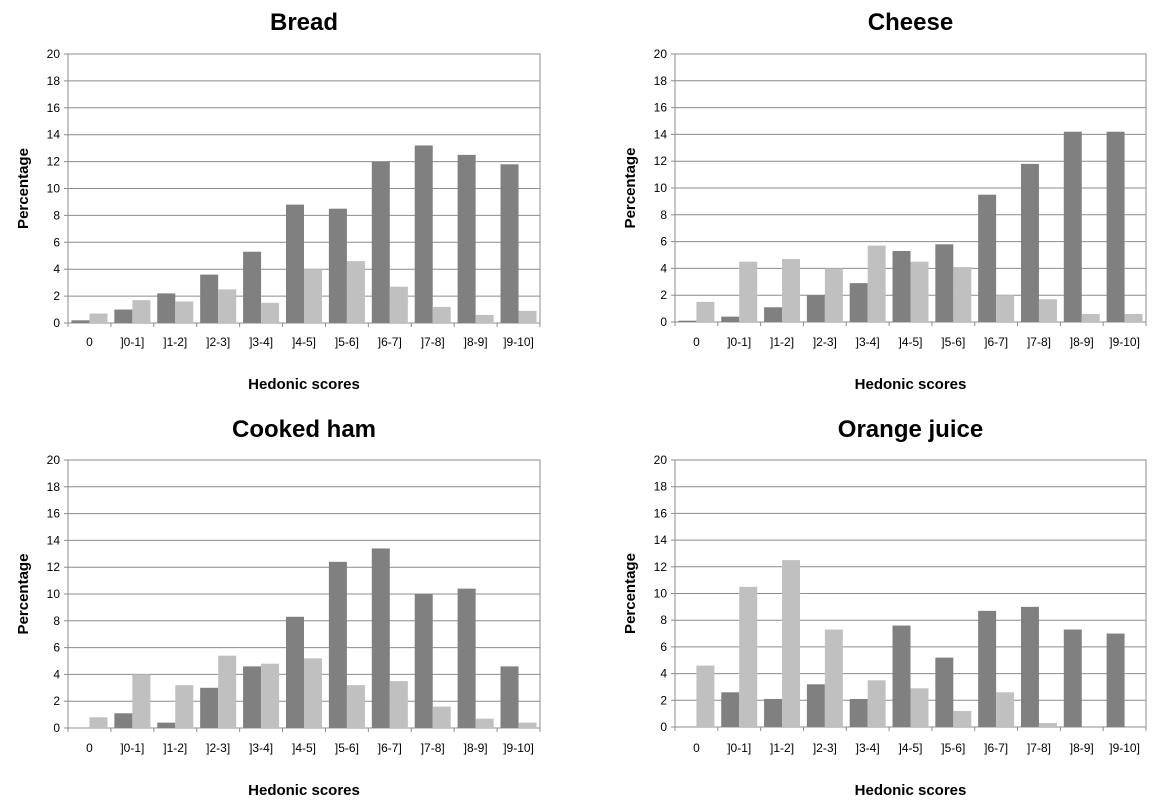 The height and width of the screenshot is (803, 1153). Describe the element at coordinates (218, 342) in the screenshot. I see `x-tick-label: ]2-3]` at that location.